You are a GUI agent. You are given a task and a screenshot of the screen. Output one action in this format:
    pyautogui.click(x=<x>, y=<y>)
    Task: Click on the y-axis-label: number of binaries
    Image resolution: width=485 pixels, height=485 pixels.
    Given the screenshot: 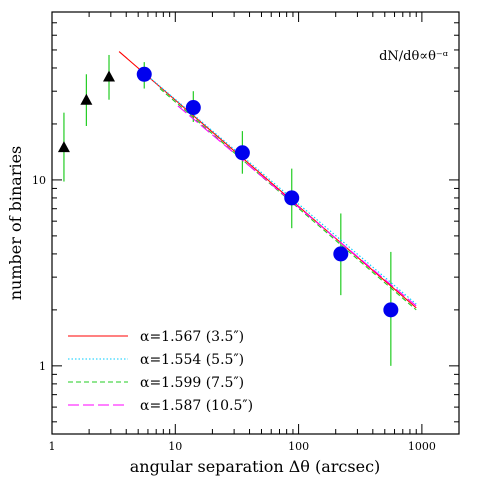 What is the action you would take?
    pyautogui.click(x=15, y=223)
    